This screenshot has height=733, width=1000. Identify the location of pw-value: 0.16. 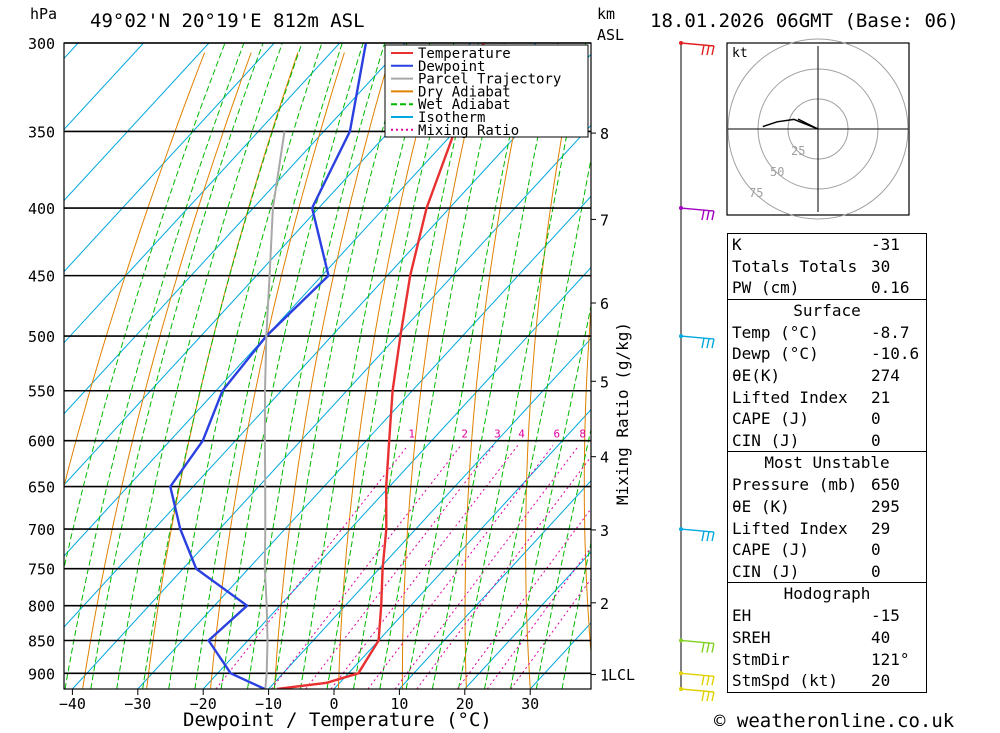
(890, 288).